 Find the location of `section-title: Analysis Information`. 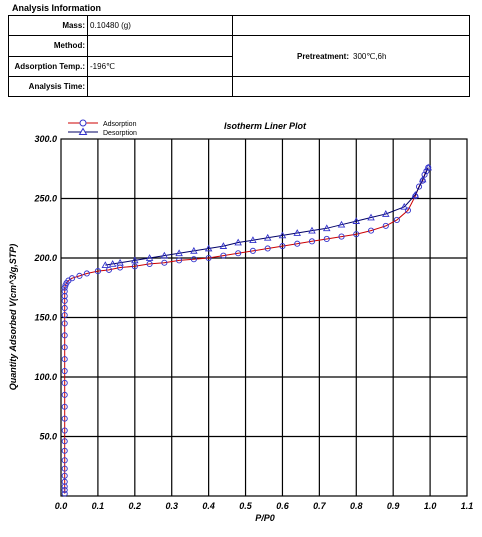

section-title: Analysis Information is located at coordinates (57, 8).